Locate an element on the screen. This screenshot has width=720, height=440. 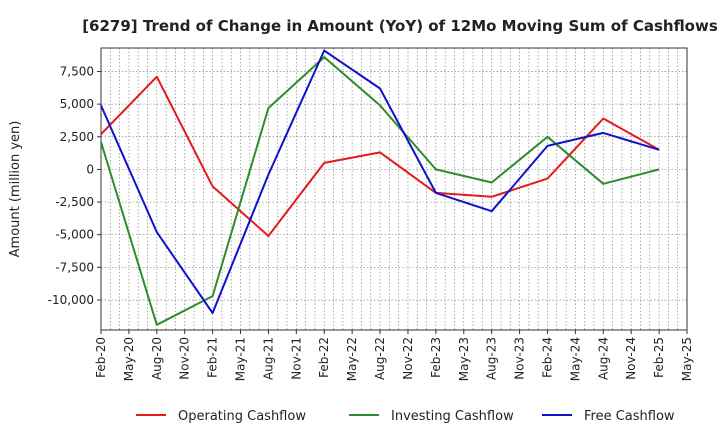
x-tick-label: May-22 is located at coordinates (352, 359).